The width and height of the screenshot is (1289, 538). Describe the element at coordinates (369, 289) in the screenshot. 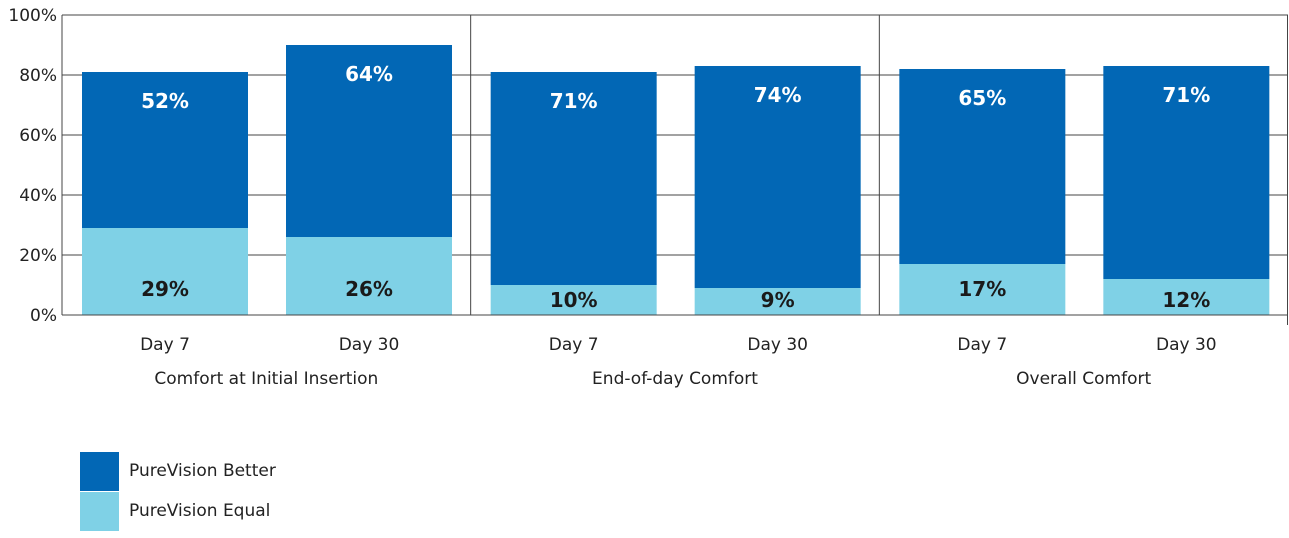

I see `data-label-equal: 26%` at that location.